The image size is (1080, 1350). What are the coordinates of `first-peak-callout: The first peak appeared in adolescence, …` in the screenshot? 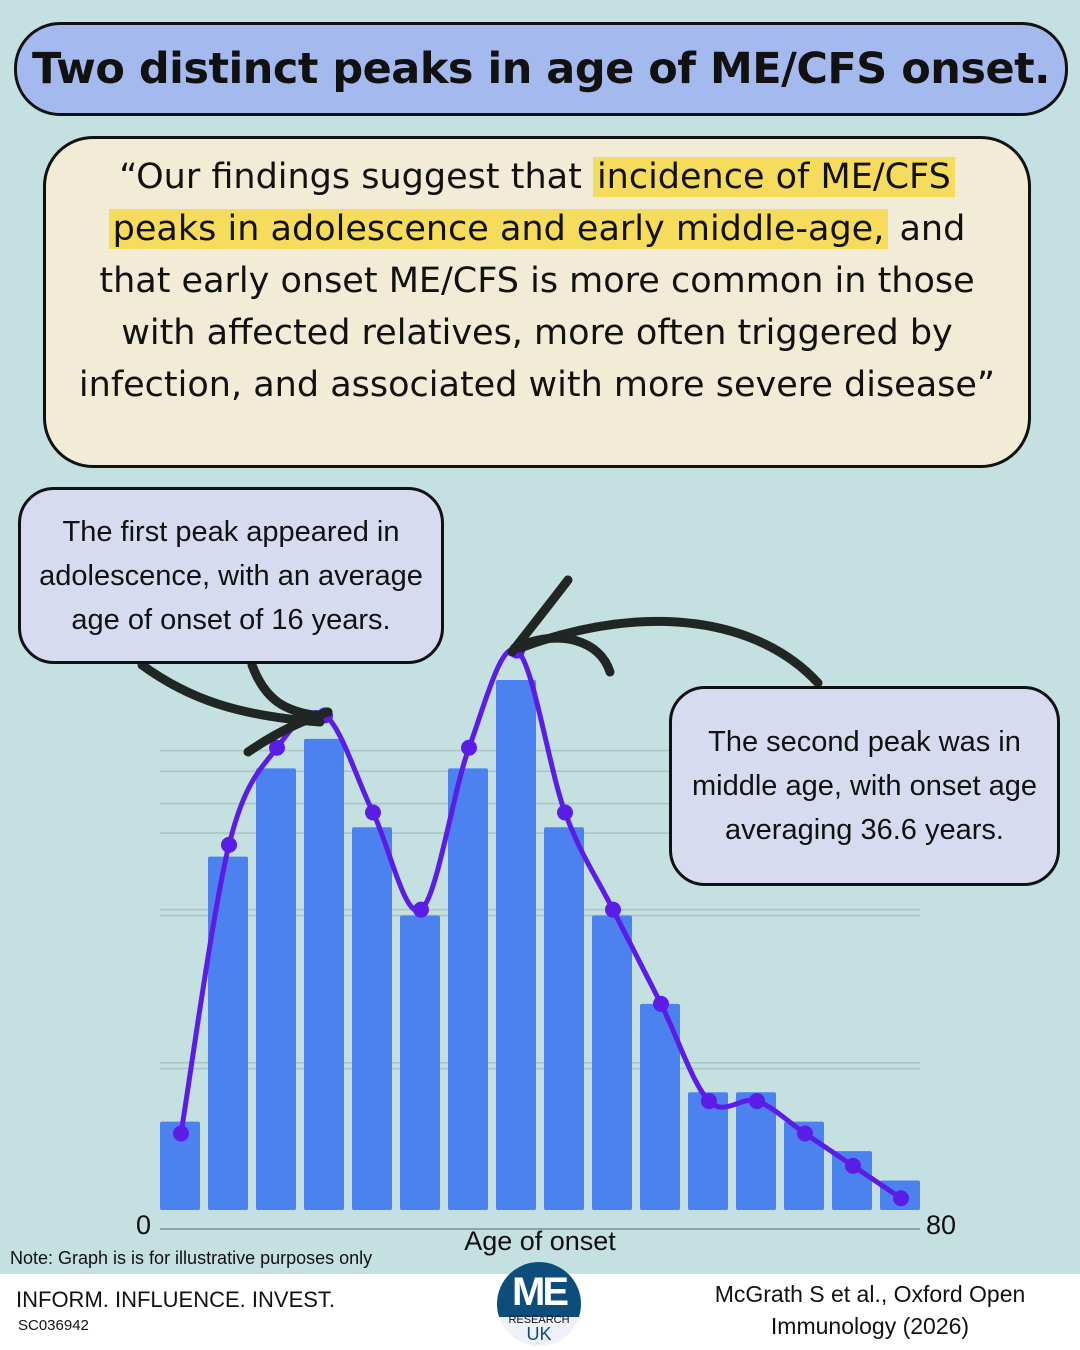 It's located at (231, 575).